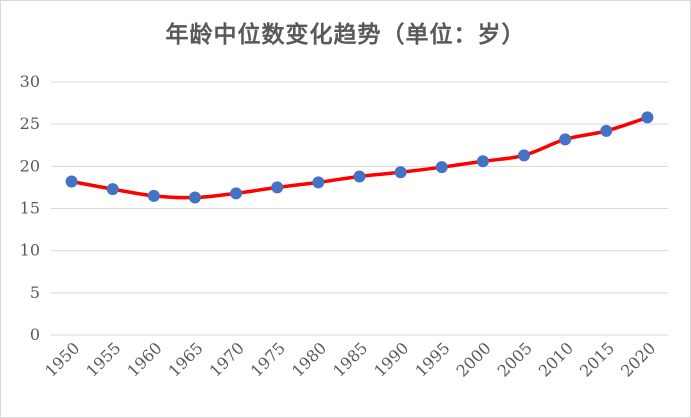 Image resolution: width=691 pixels, height=418 pixels. I want to click on y-axis-ticks: 0 5 10 15 20 25 30, so click(30, 208).